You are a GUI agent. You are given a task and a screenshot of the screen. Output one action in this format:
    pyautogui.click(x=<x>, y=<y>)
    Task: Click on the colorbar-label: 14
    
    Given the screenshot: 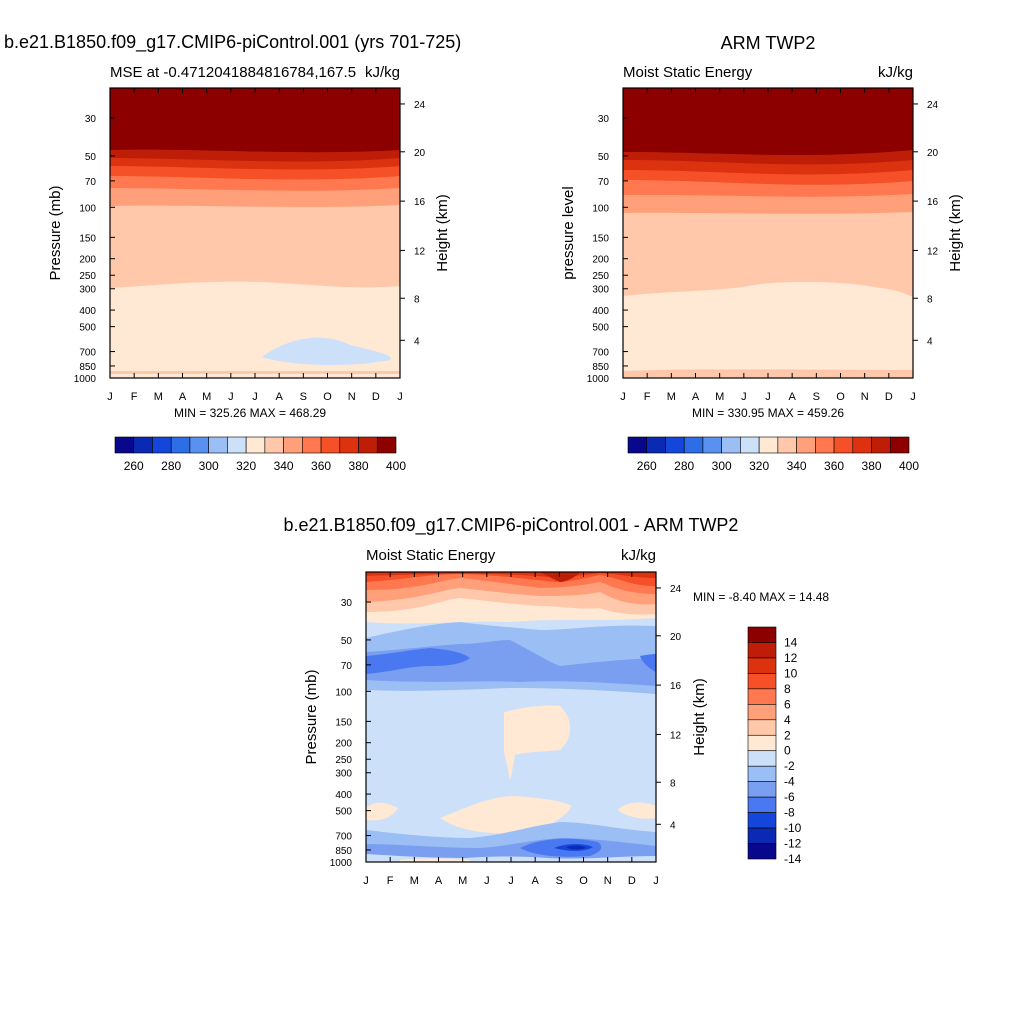 What is the action you would take?
    pyautogui.click(x=791, y=642)
    